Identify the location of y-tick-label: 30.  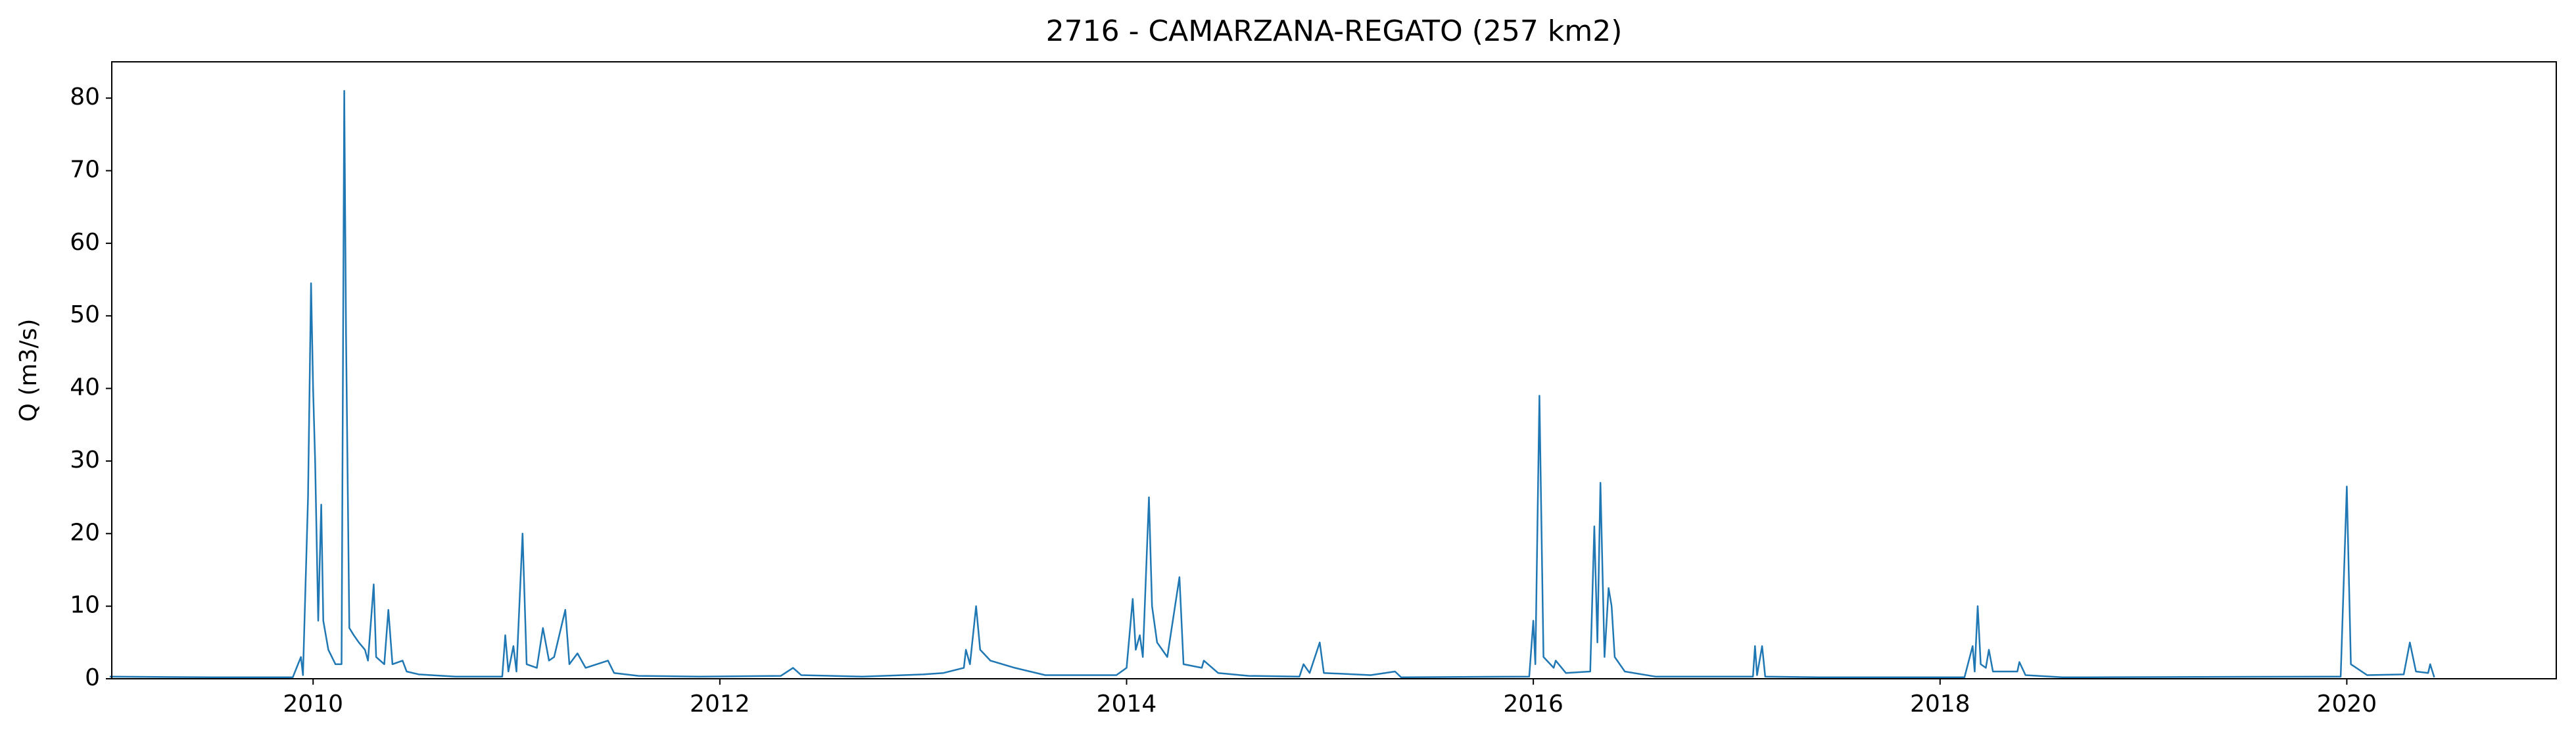
(85, 461).